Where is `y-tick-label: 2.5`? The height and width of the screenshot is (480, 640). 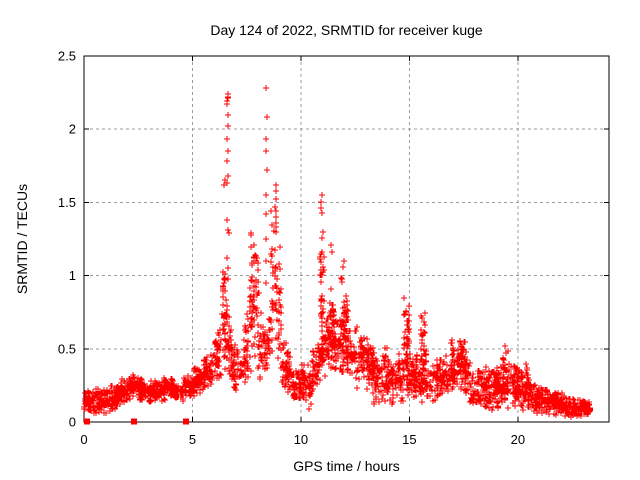
y-tick-label: 2.5 is located at coordinates (67, 56).